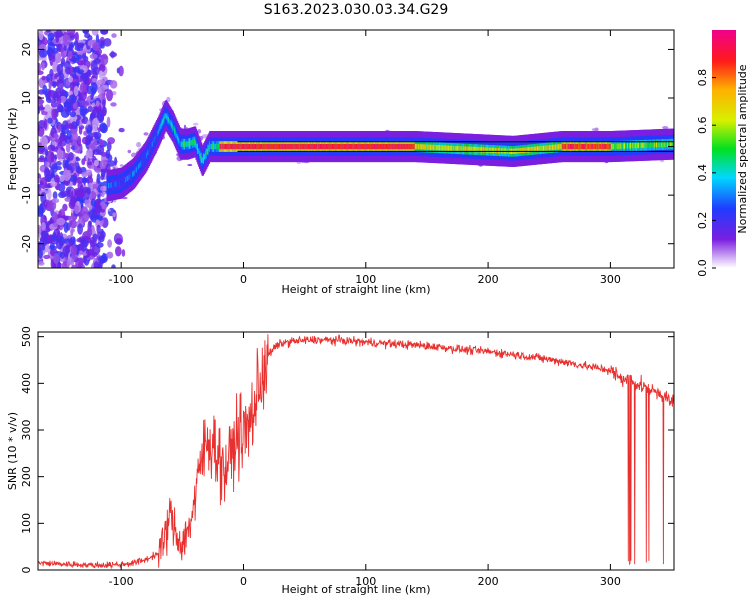  Describe the element at coordinates (742, 148) in the screenshot. I see `colorbar-label: Normalized spectral amplitude` at that location.